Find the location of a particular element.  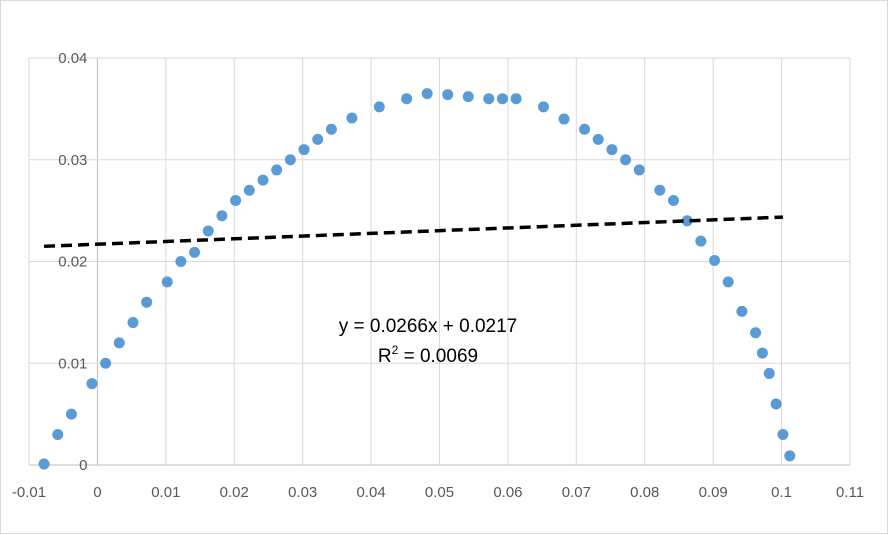

x-tick-label: 0.09 is located at coordinates (713, 492).